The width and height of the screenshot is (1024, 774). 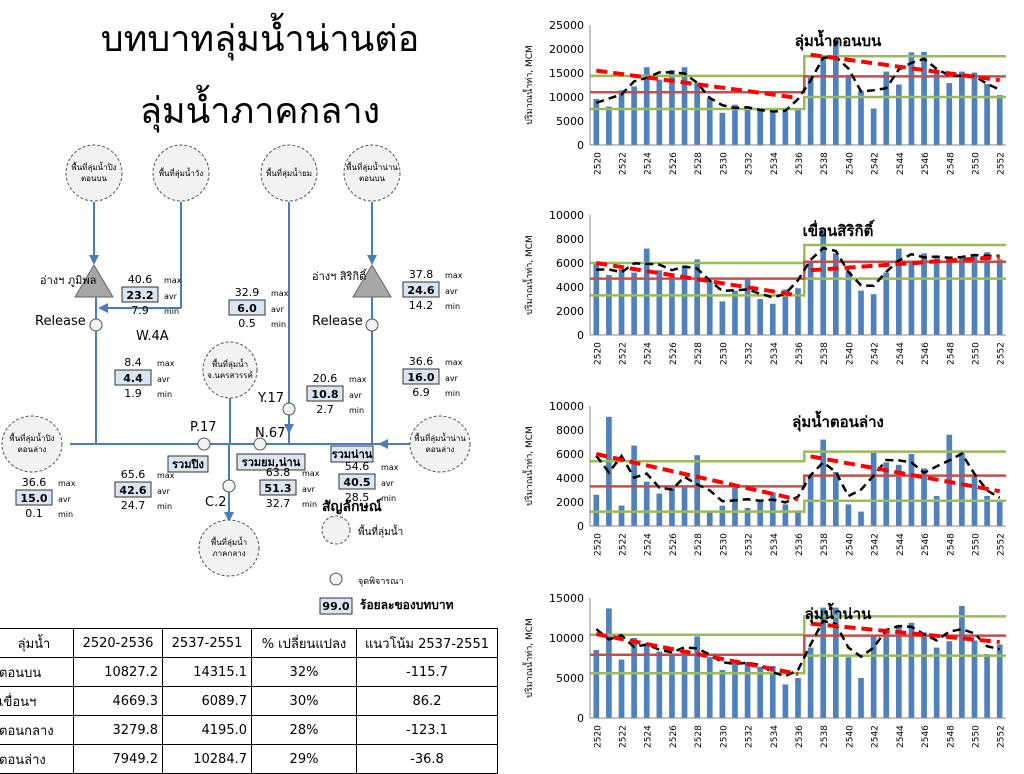 I want to click on chart-xtick: 2520, so click(x=598, y=163).